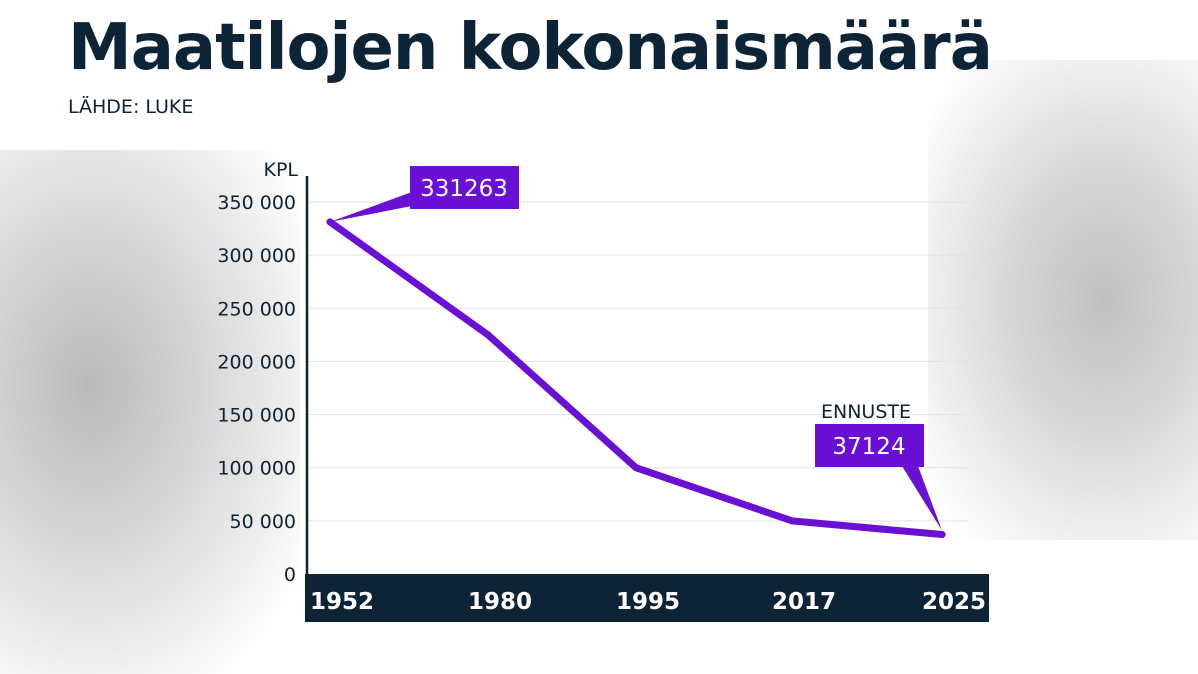  What do you see at coordinates (256, 256) in the screenshot?
I see `y-tick-label: 300 000` at bounding box center [256, 256].